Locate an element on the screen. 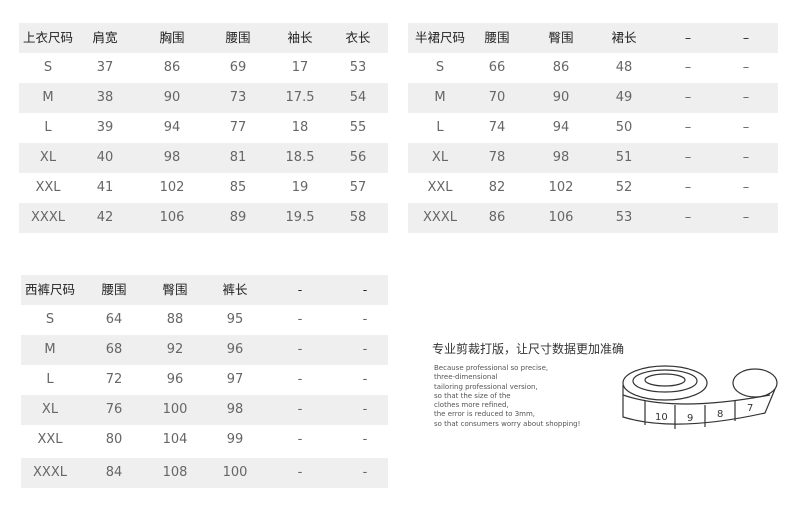 The height and width of the screenshot is (505, 794). table-header-row: 西裤尺码 腰围 臀围 裤长 - - is located at coordinates (204, 290).